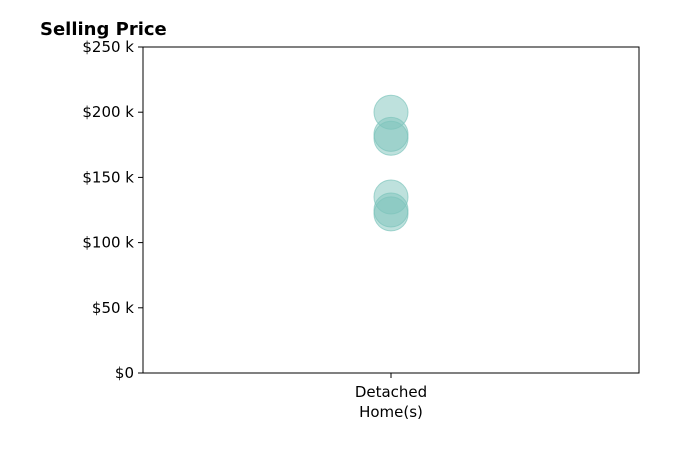  I want to click on y-tick-label: $250 k, so click(108, 47).